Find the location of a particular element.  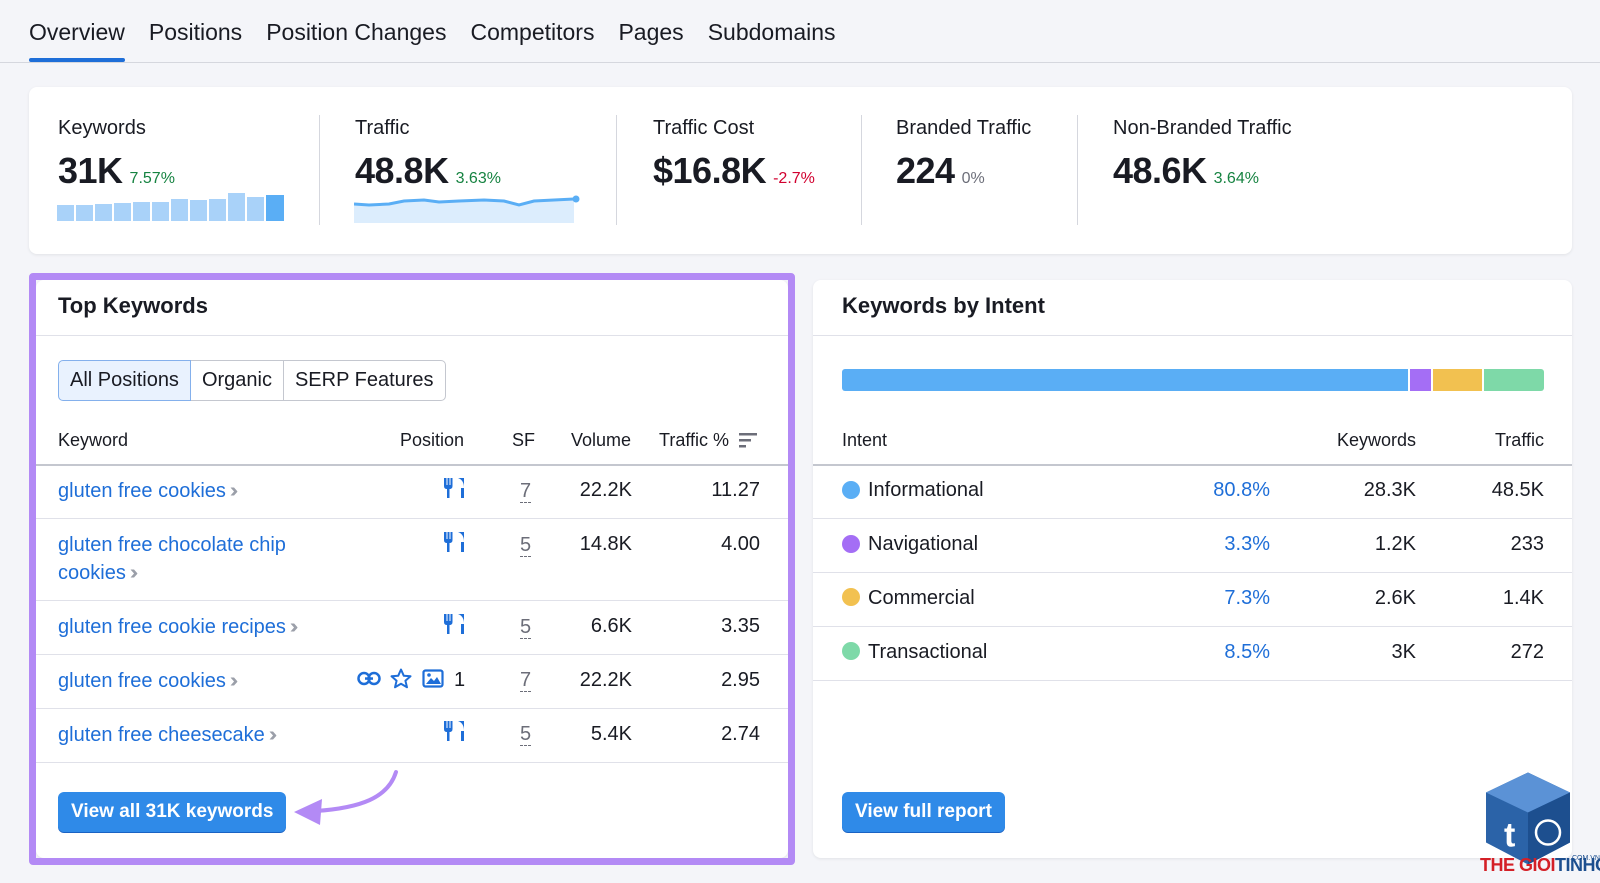

metric-non-branded-traffic: Non-Branded Traffic 48.6K 3.64% is located at coordinates (1202, 154).